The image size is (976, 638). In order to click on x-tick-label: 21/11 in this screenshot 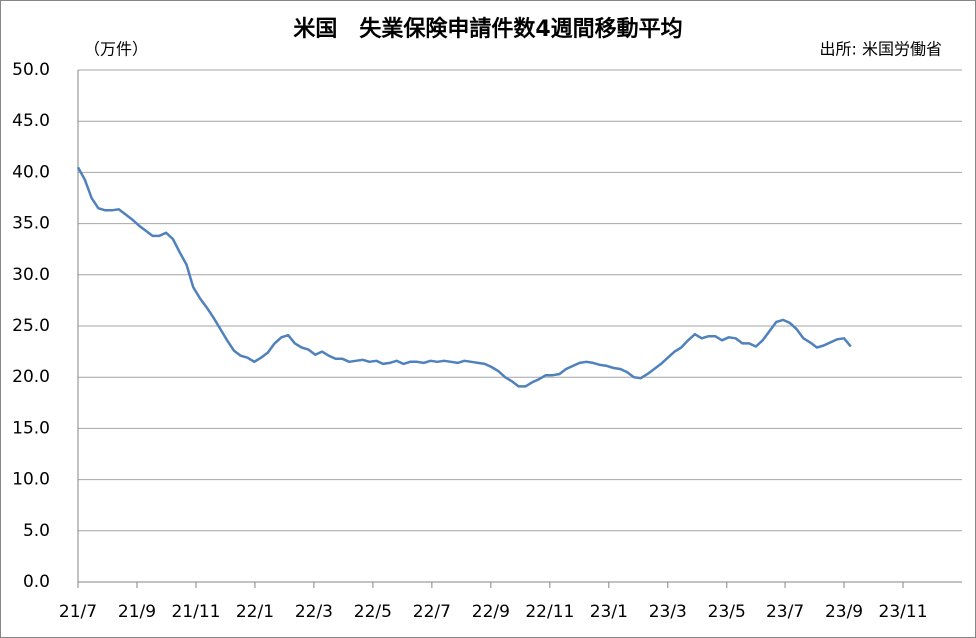, I will do `click(195, 612)`.